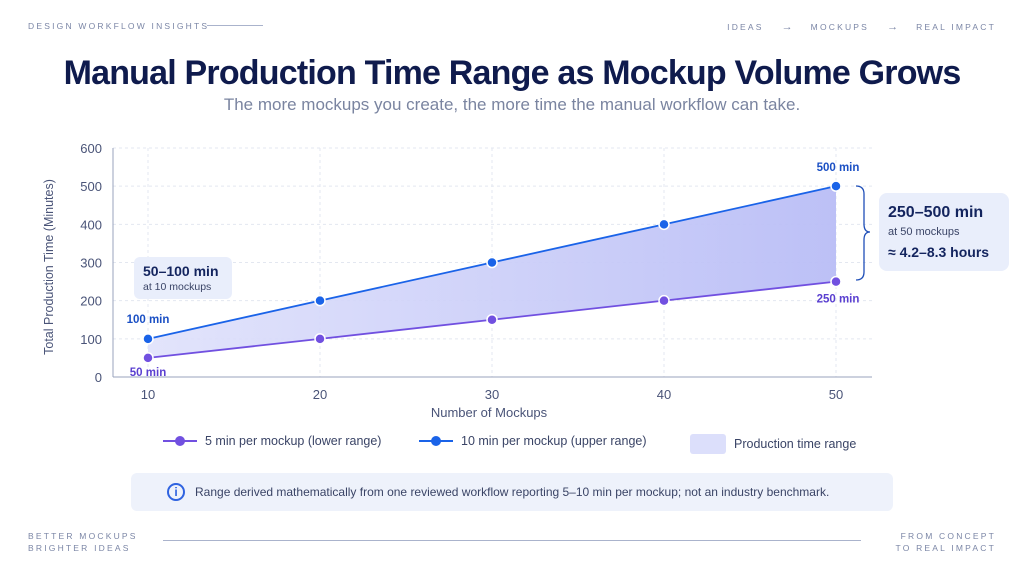 The height and width of the screenshot is (576, 1024). I want to click on callout-10-mockups: 50–100 min at 10 mockups, so click(183, 278).